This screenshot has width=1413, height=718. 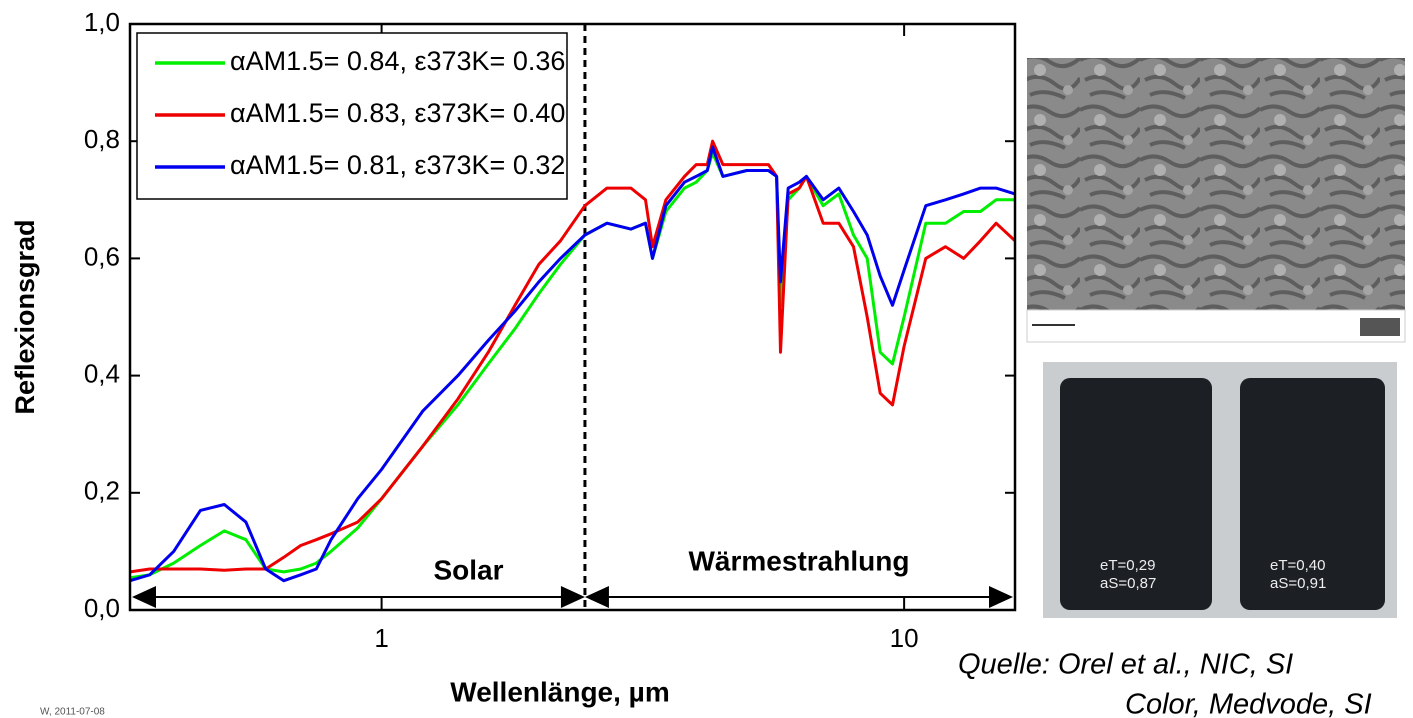 I want to click on photo-label: eT=0,40, so click(x=1297, y=565).